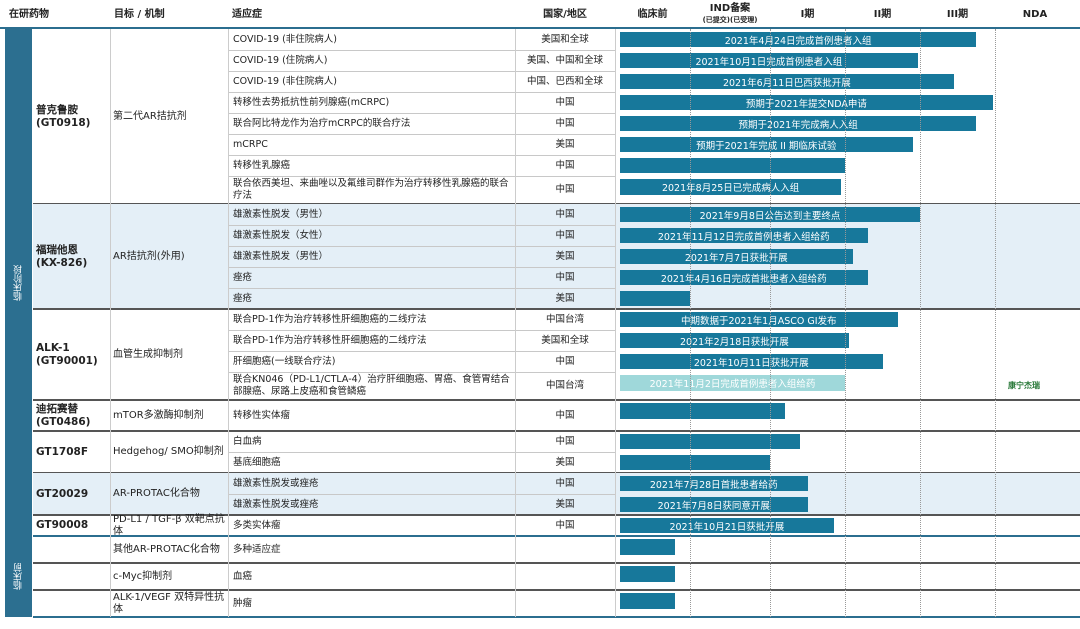 The image size is (1080, 629). Describe the element at coordinates (714, 504) in the screenshot. I see `progress-bar: 2021年7月8日获同意开展` at that location.